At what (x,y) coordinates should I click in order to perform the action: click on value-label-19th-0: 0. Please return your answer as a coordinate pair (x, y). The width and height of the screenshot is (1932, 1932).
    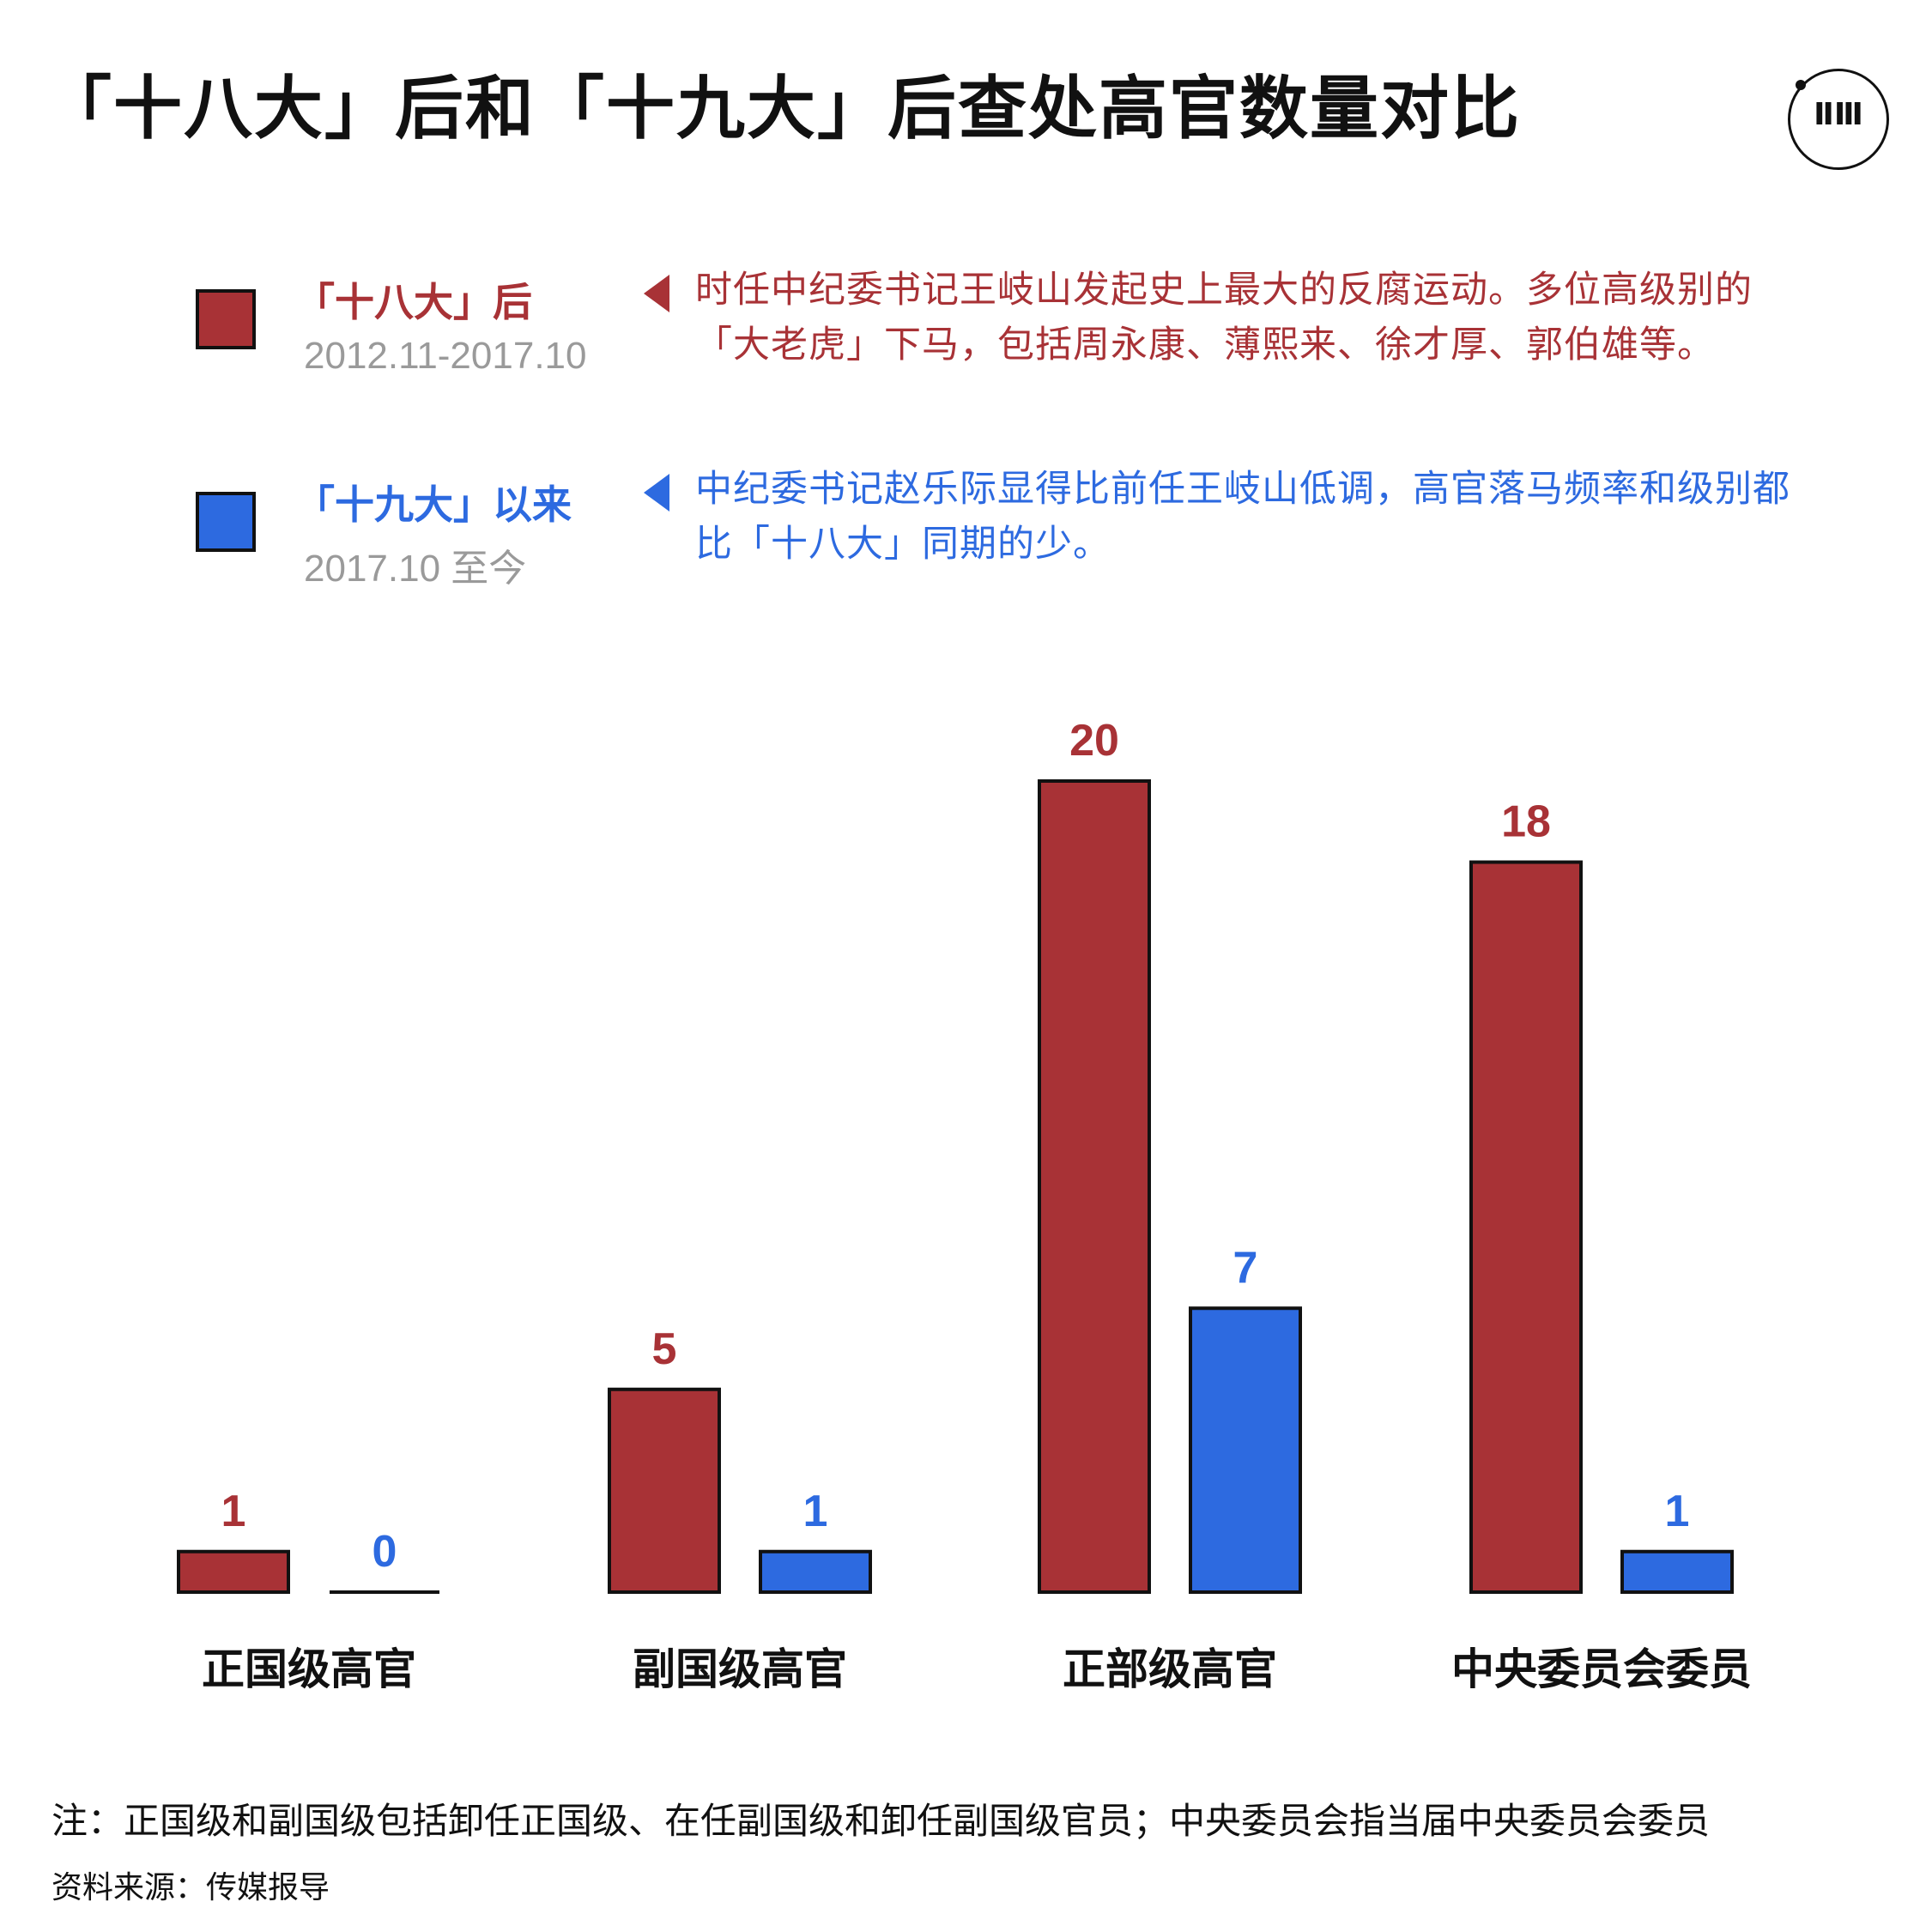
    Looking at the image, I should click on (384, 1552).